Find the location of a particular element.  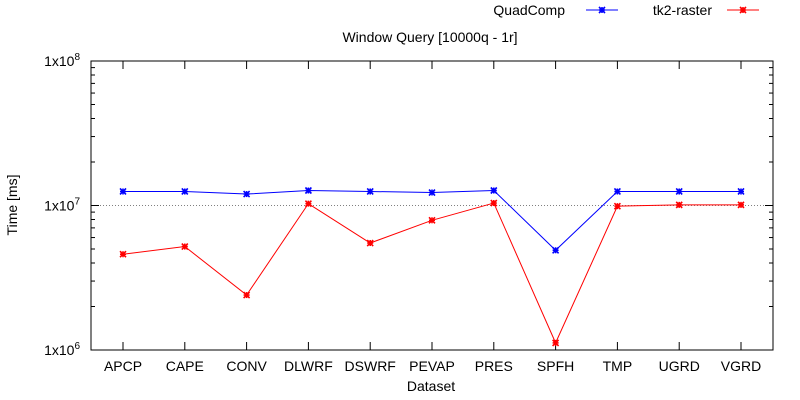

y-axis-label: Time [ms] is located at coordinates (12, 205).